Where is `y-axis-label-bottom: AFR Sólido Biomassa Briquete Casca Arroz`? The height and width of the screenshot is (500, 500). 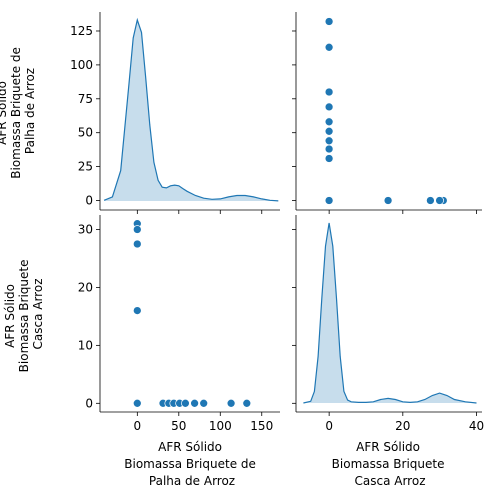
y-axis-label-bottom: AFR Sólido Biomassa Briquete Casca Arroz is located at coordinates (24, 314).